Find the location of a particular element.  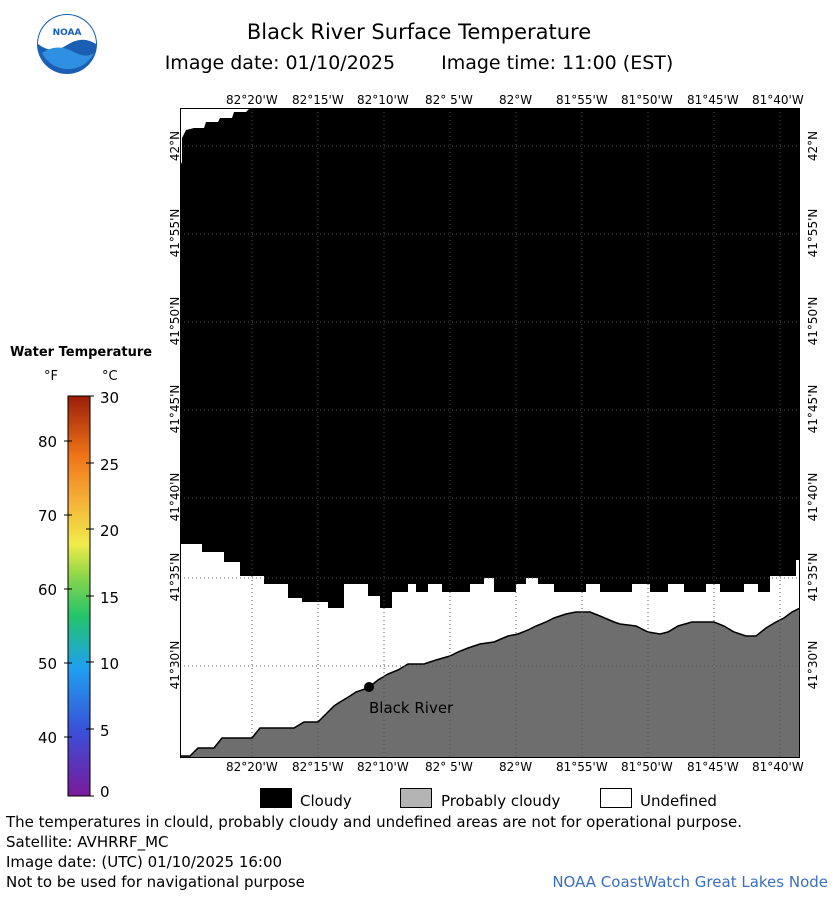

navigation-note: Not to be used for navigational purpose is located at coordinates (155, 882).